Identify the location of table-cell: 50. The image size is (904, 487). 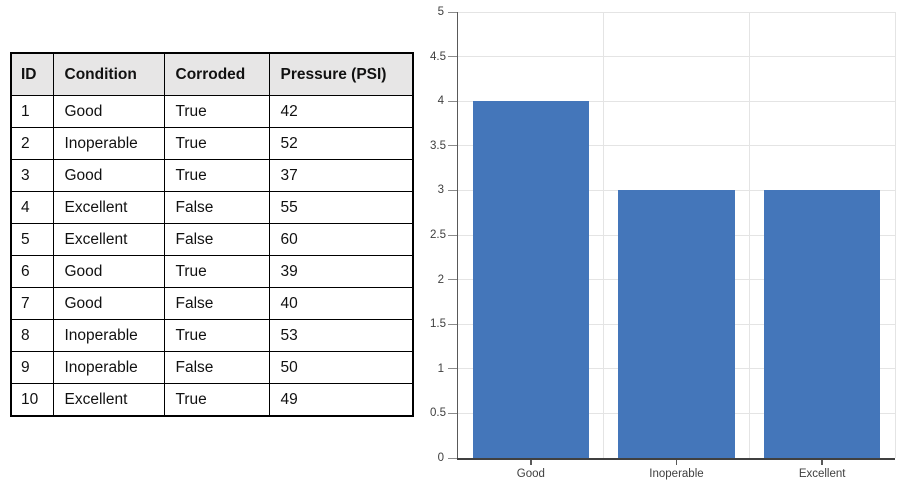
(341, 367).